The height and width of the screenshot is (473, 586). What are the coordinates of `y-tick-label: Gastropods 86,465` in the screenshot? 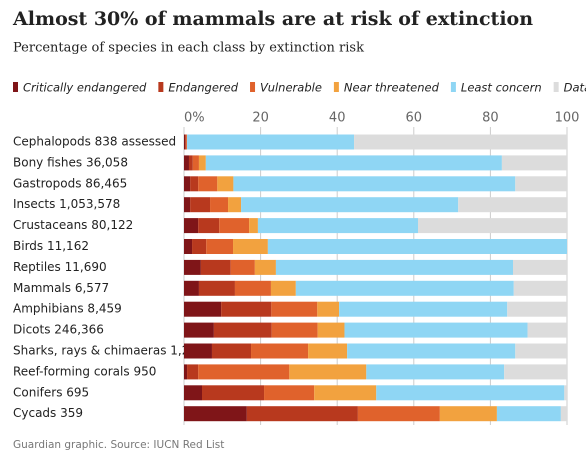 It's located at (70, 183).